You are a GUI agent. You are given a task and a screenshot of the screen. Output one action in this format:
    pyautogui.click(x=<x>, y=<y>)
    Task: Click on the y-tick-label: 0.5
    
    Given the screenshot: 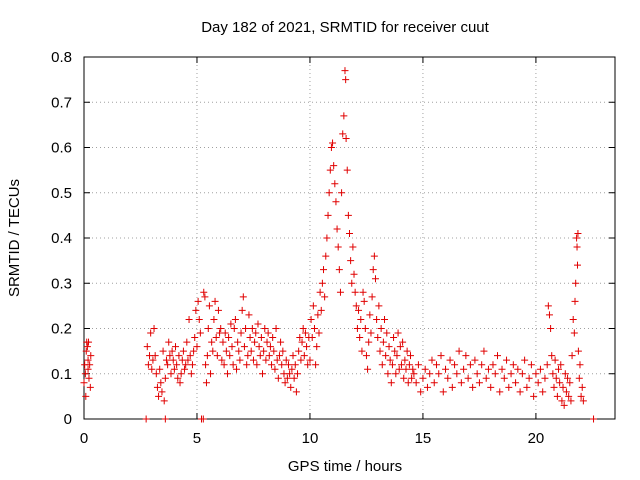 What is the action you would take?
    pyautogui.click(x=61, y=193)
    